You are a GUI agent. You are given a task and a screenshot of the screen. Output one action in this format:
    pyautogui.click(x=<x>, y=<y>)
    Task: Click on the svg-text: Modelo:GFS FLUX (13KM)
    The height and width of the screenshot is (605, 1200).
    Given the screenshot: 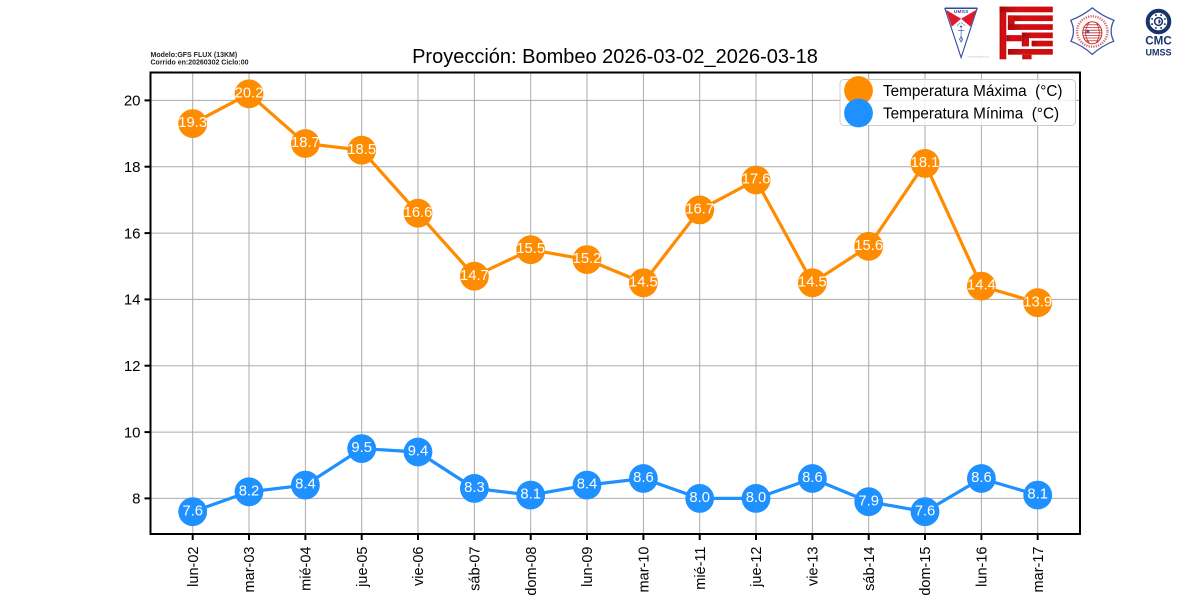 What is the action you would take?
    pyautogui.click(x=194, y=55)
    